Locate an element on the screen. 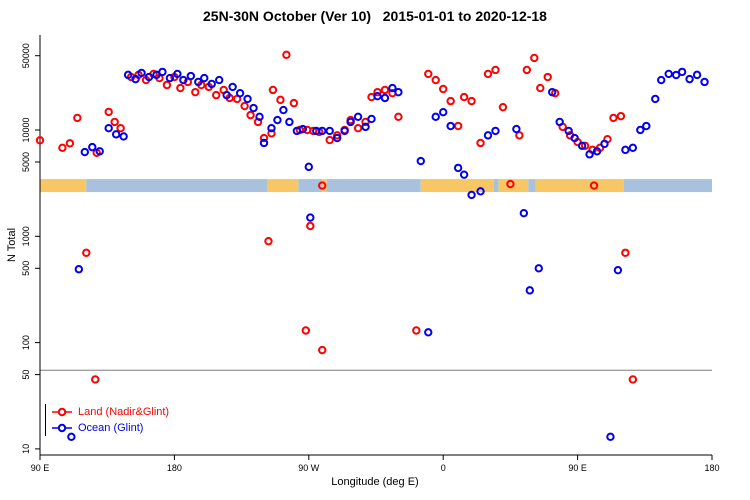 This screenshot has height=500, width=750. x-axis-label: Longitude (deg E) is located at coordinates (375, 482).